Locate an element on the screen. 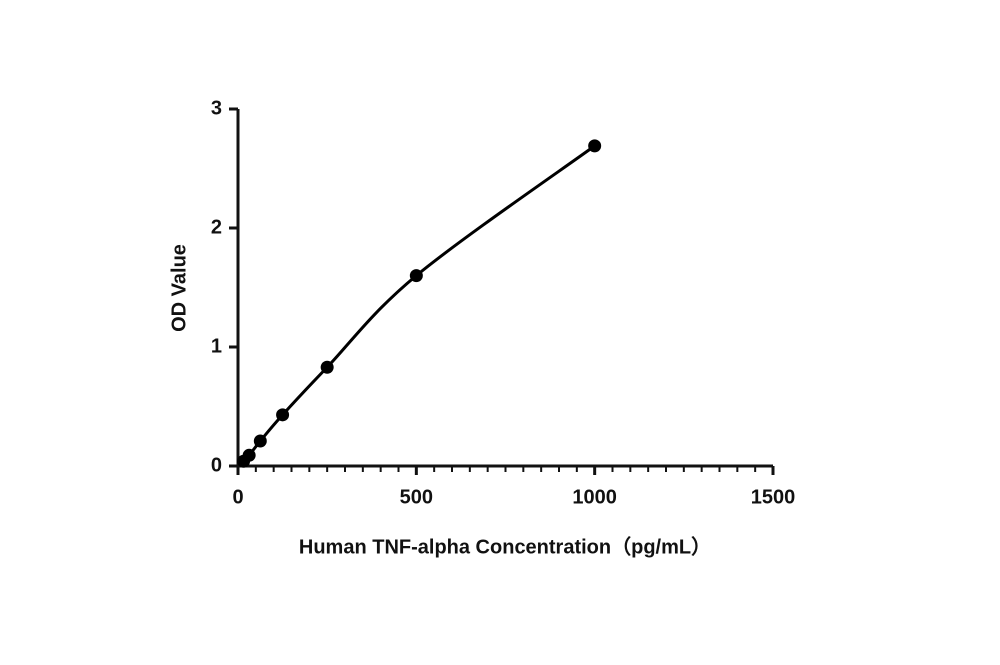 The width and height of the screenshot is (1000, 665). y-tick-label: 1 is located at coordinates (216, 346).